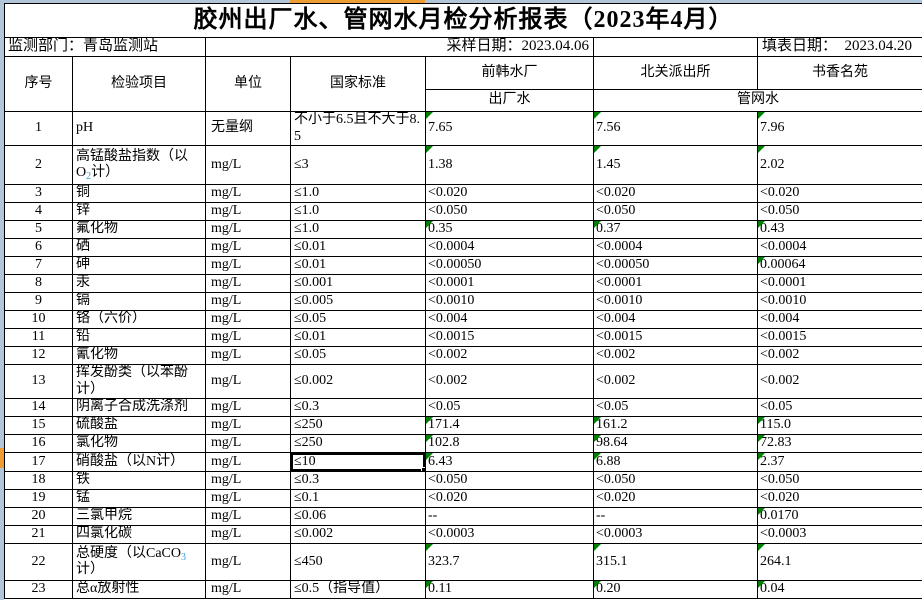 The height and width of the screenshot is (603, 922). Describe the element at coordinates (139, 517) in the screenshot. I see `item-cell: 三氯甲烷` at that location.